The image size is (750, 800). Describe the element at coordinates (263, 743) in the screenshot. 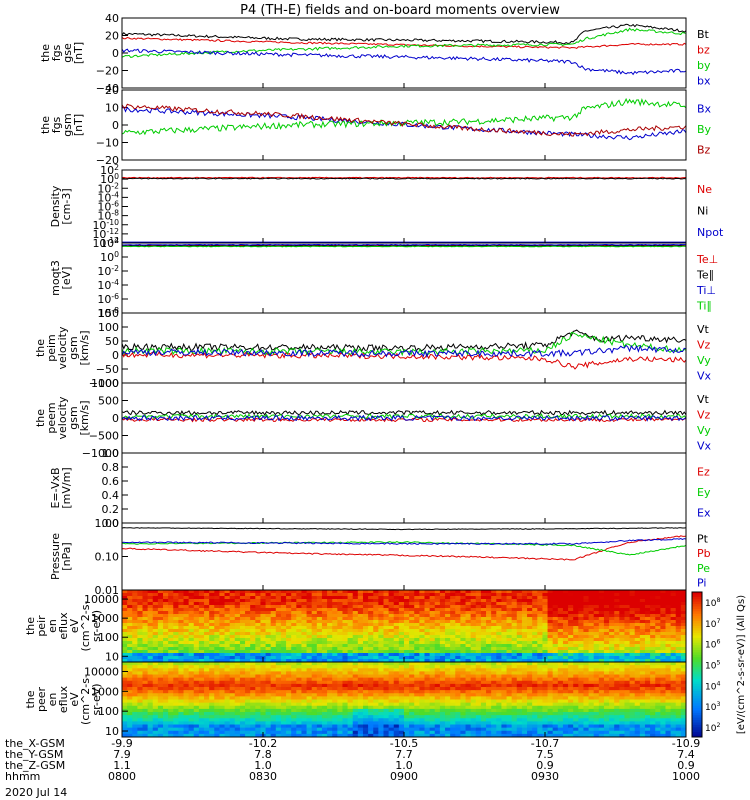

I see `x-row-value: -10.2` at that location.